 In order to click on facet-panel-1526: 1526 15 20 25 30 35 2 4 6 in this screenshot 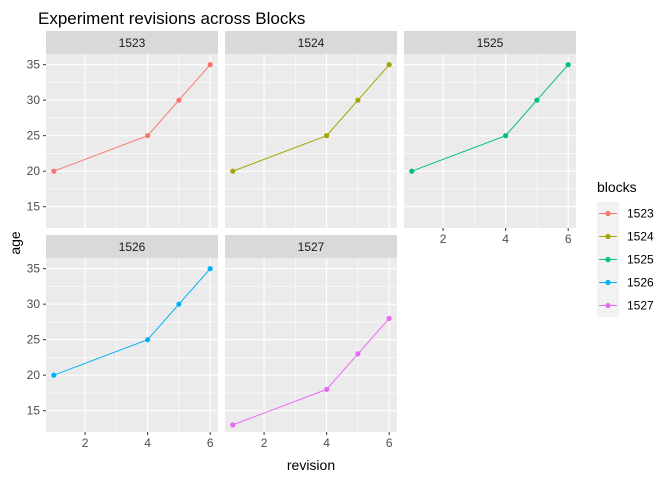, I will do `click(122, 342)`.